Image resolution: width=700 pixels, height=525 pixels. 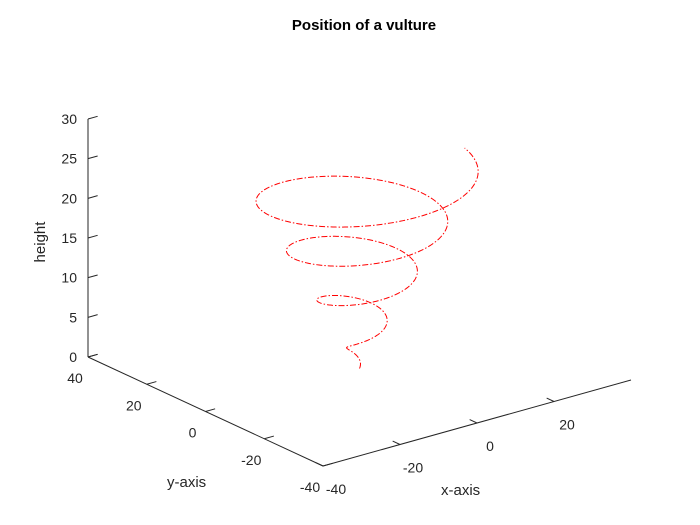 What do you see at coordinates (69, 278) in the screenshot?
I see `z-tick-label: 10` at bounding box center [69, 278].